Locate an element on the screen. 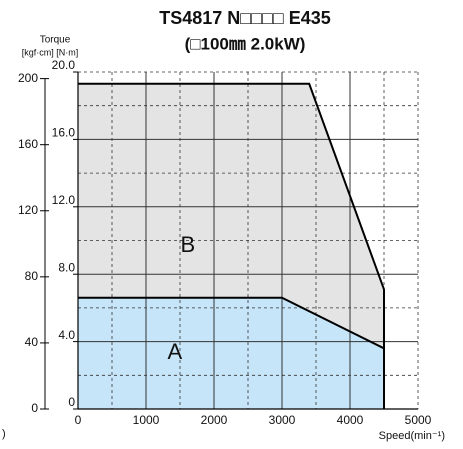 The width and height of the screenshot is (463, 449). x-tick-label: 4000 is located at coordinates (350, 420).